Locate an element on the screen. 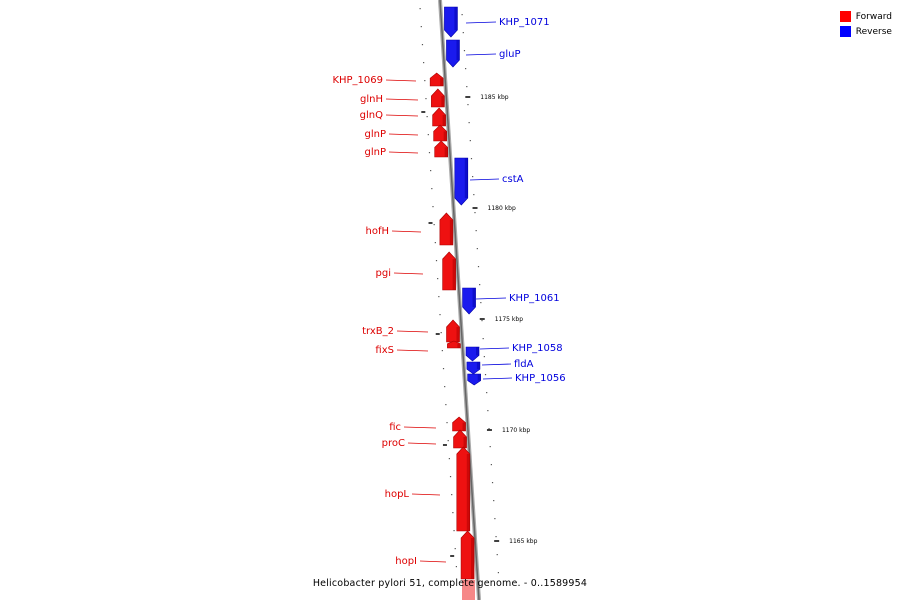 The width and height of the screenshot is (900, 604). gene-continuation is located at coordinates (468, 590).